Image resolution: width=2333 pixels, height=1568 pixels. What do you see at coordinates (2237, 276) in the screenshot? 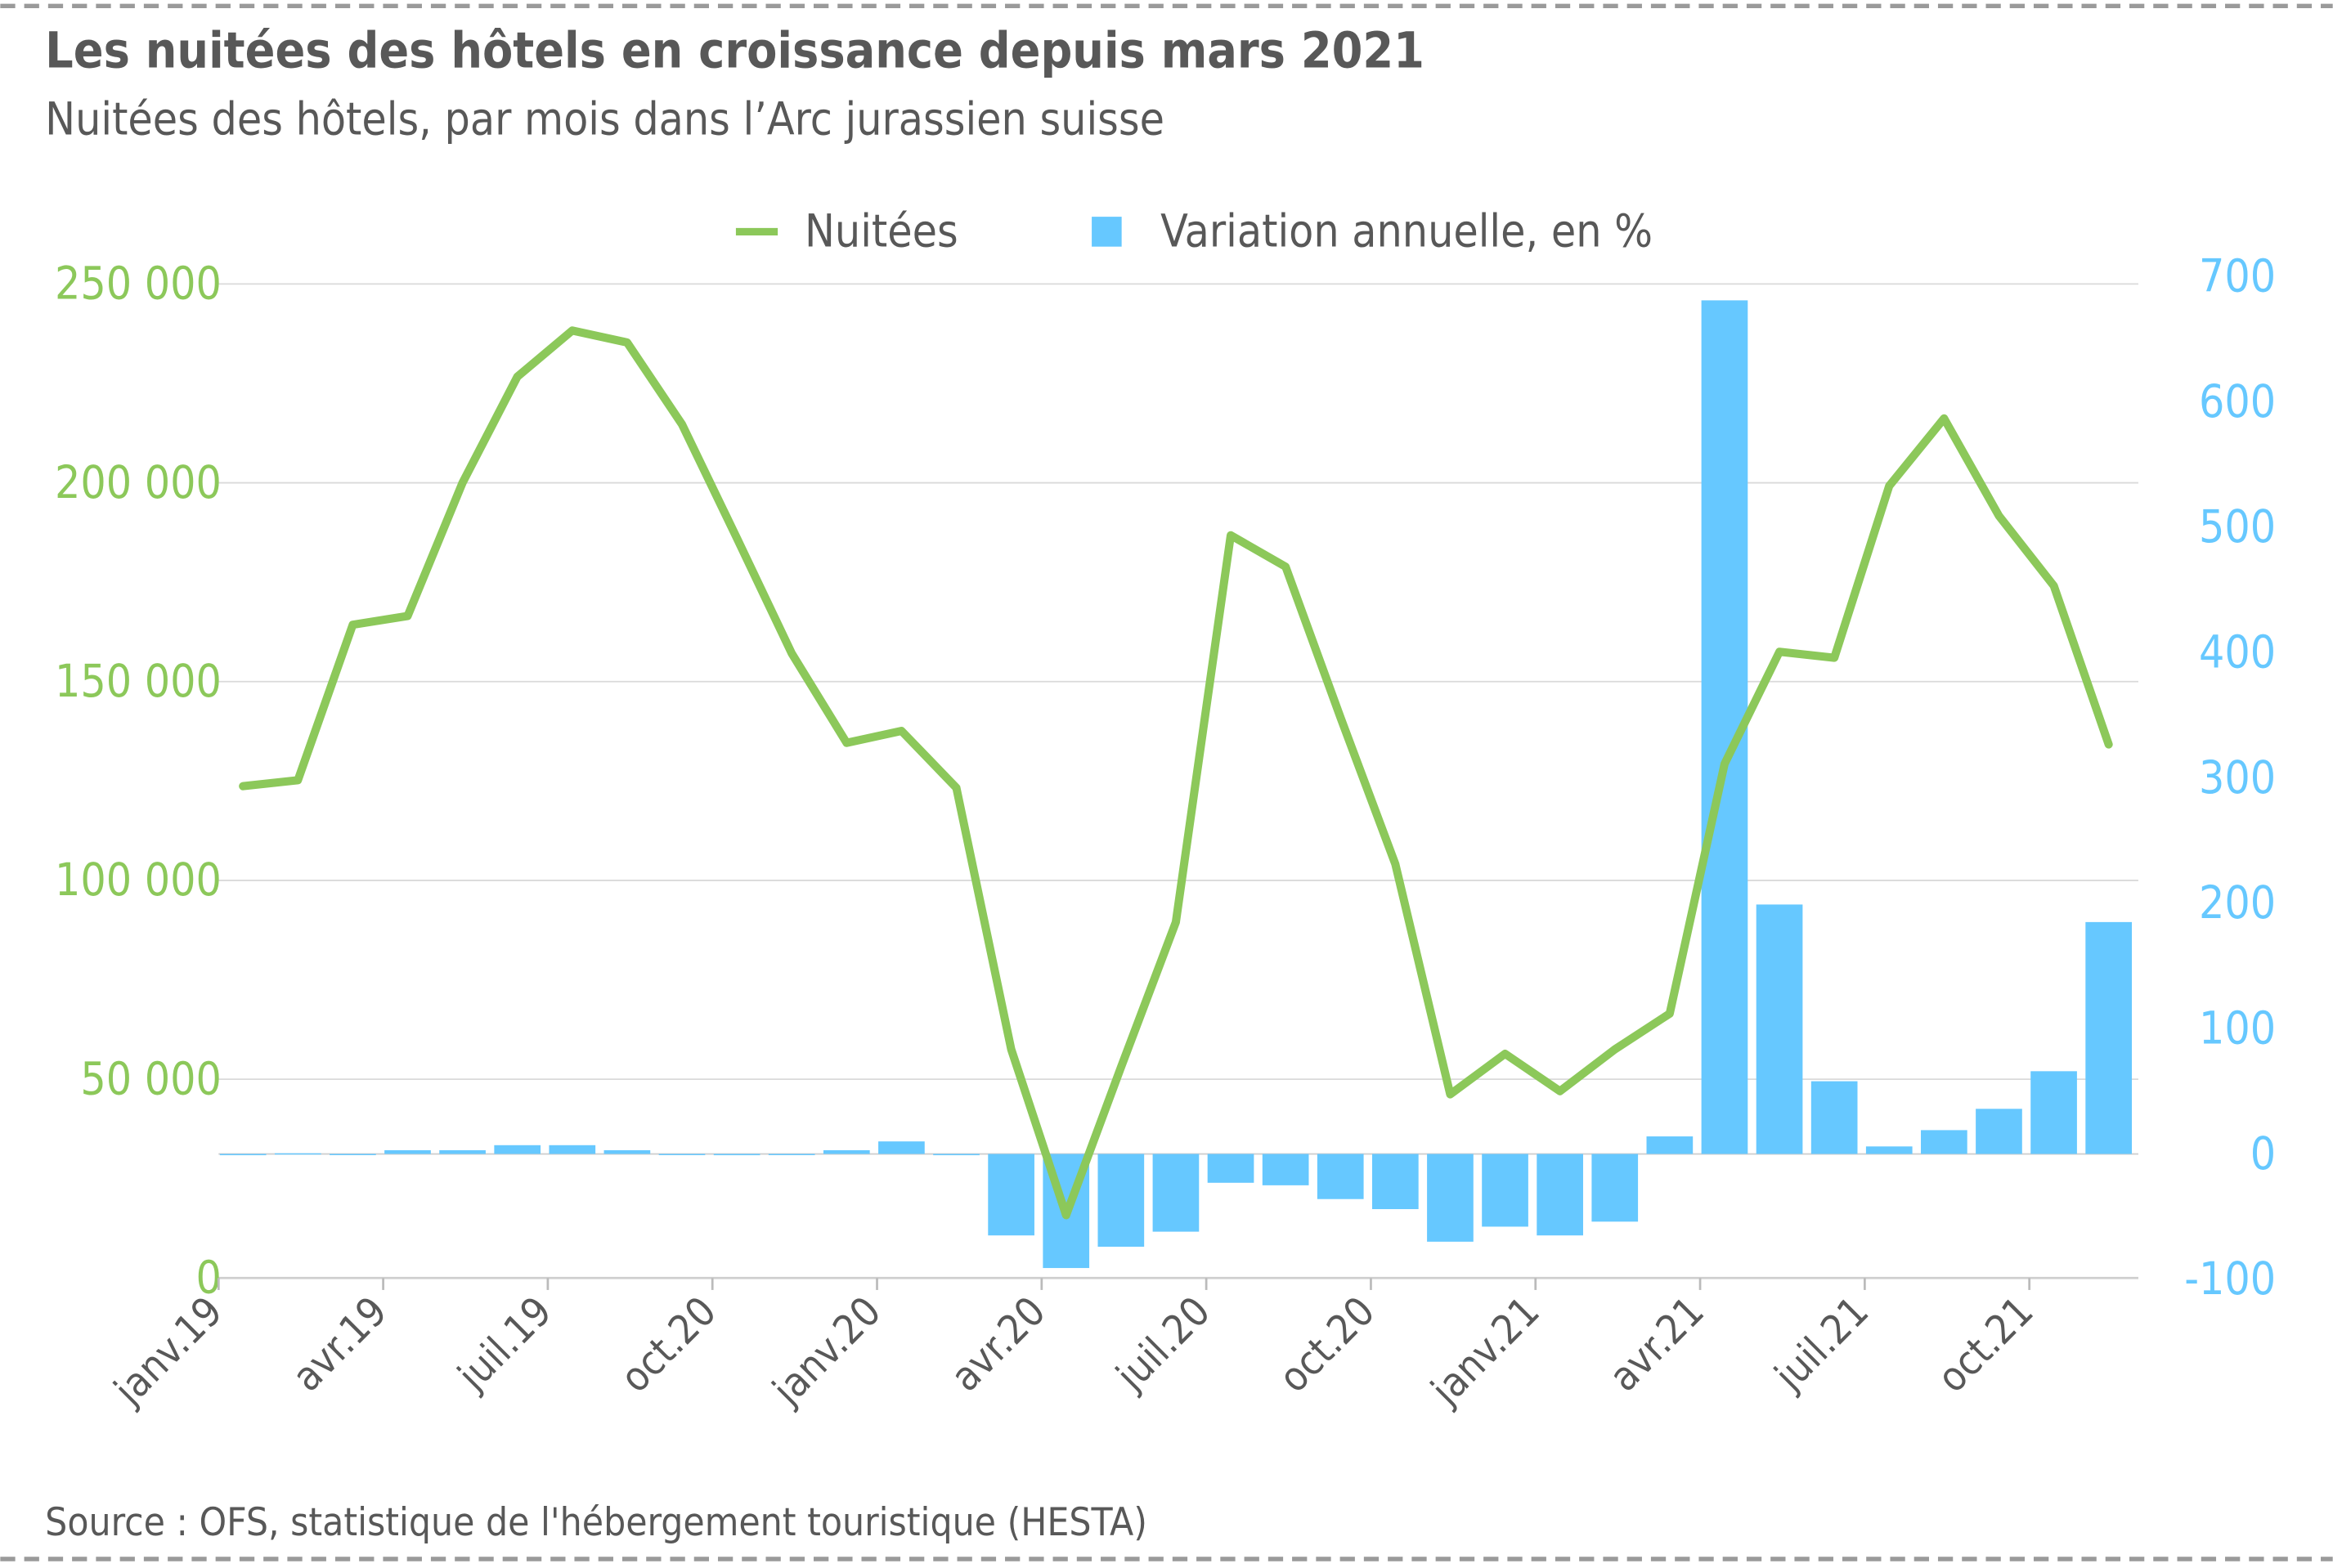
I see `y-right-tick-label: 700` at bounding box center [2237, 276].